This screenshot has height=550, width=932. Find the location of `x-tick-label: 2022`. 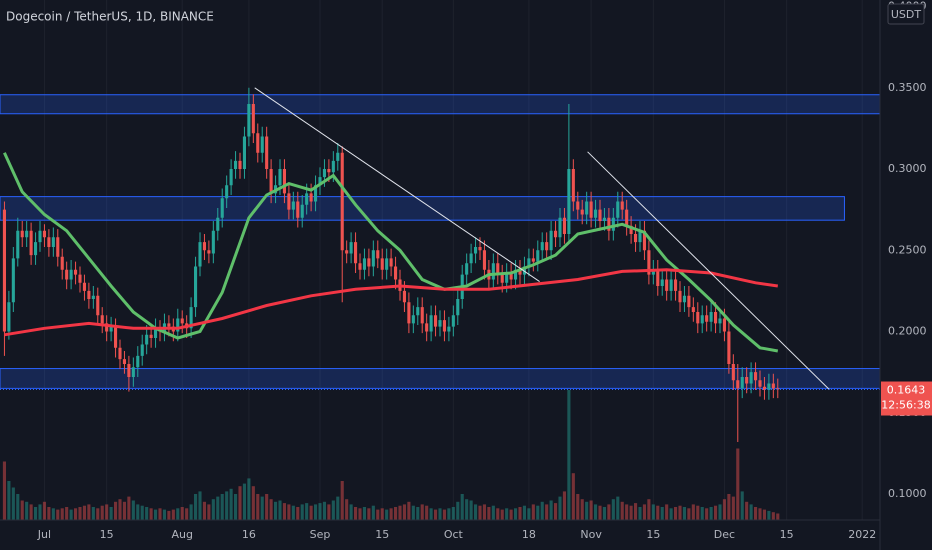

x-tick-label: 2022 is located at coordinates (862, 534).